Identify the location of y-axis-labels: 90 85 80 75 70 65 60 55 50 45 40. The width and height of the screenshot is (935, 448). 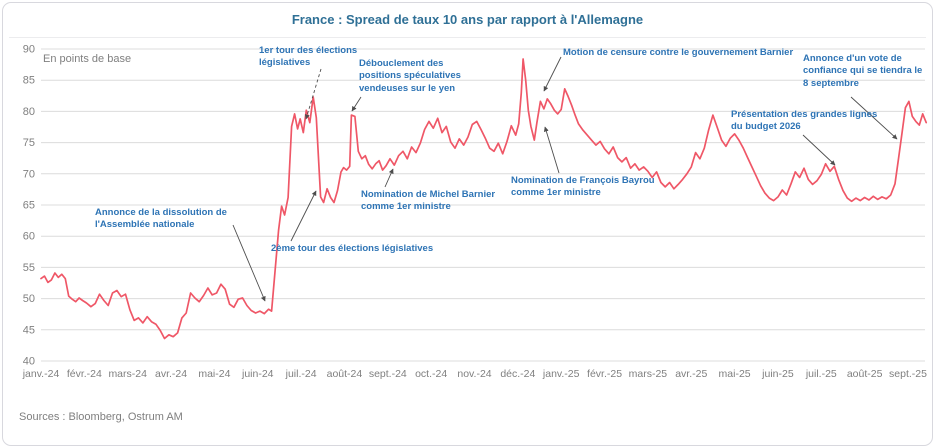
(29, 206).